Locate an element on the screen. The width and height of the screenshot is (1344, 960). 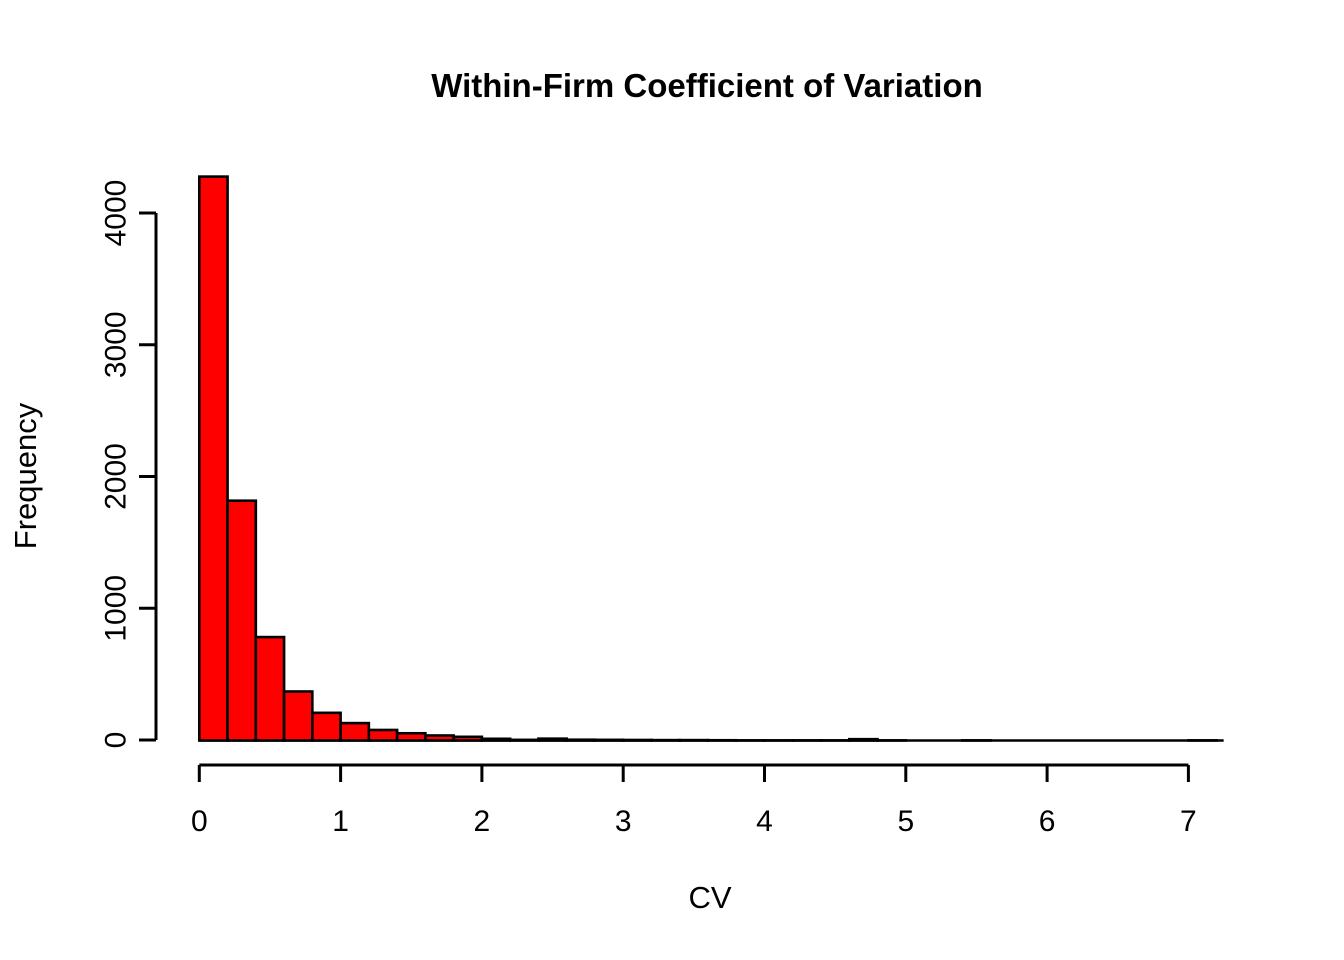
y-tick-label: 1000 is located at coordinates (116, 608).